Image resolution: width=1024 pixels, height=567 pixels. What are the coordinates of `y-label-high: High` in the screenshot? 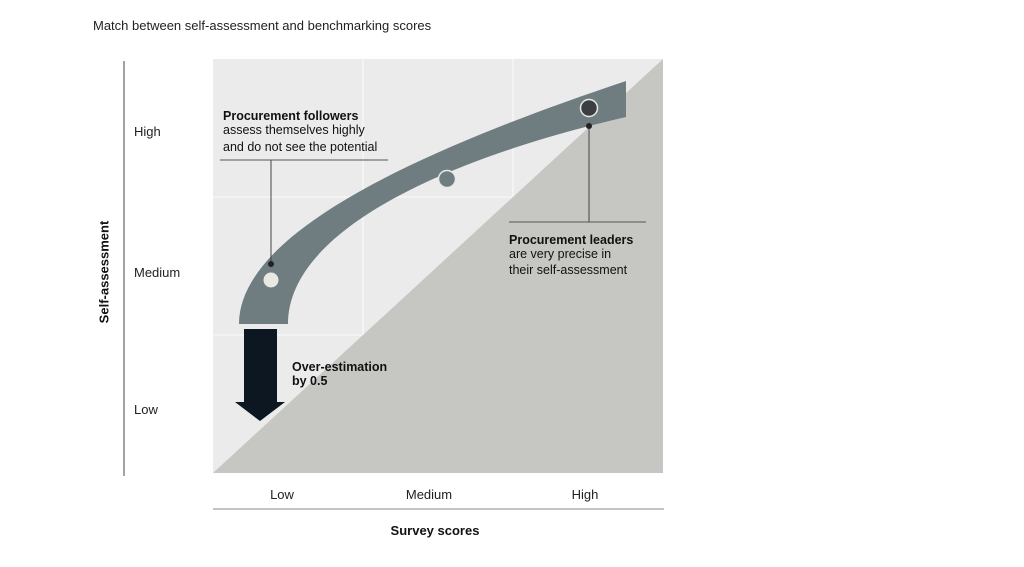 It's located at (147, 131).